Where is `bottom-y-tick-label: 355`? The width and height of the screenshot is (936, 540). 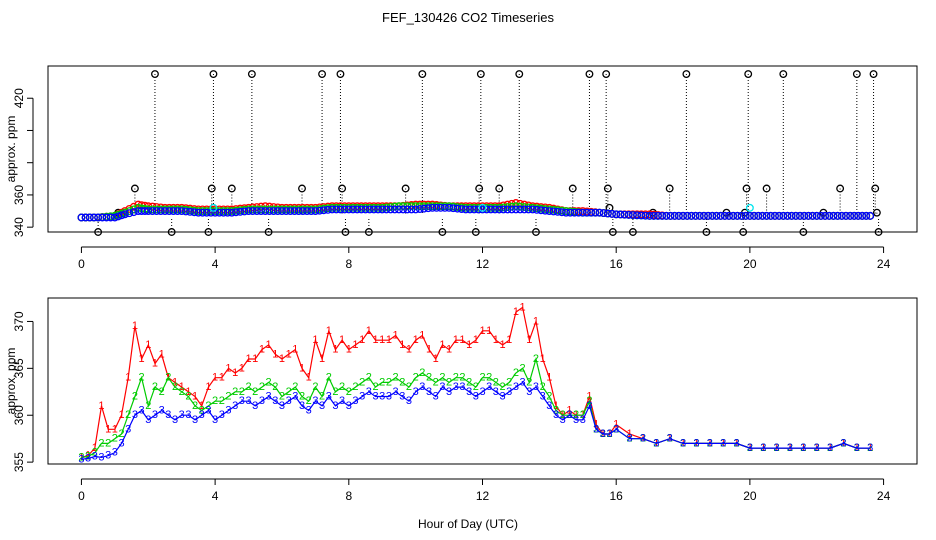 bottom-y-tick-label: 355 is located at coordinates (19, 462).